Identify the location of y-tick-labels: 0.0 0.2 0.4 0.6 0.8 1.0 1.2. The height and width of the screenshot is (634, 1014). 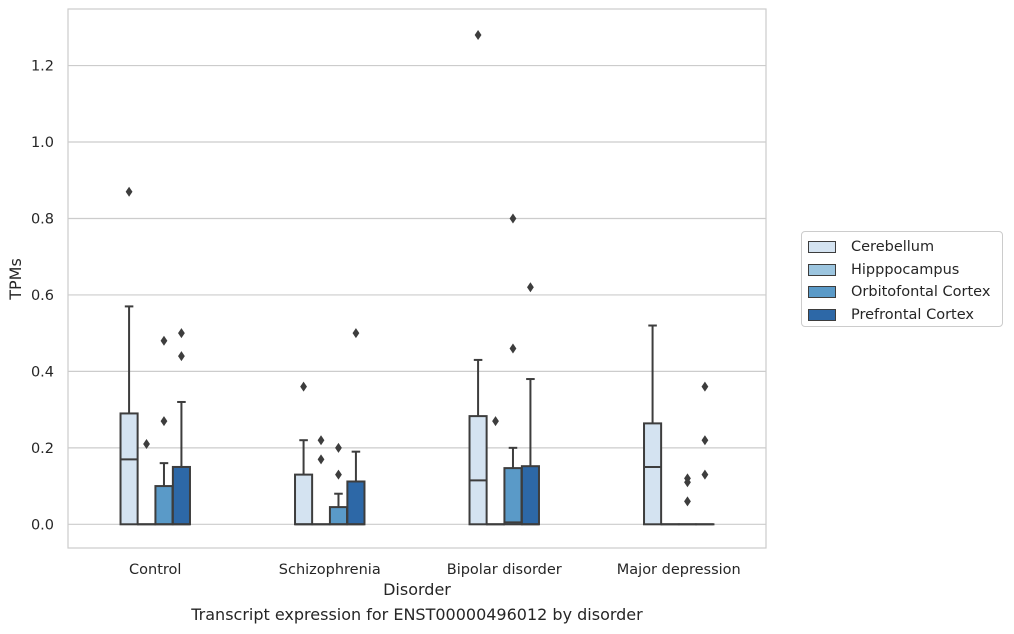
(42, 296).